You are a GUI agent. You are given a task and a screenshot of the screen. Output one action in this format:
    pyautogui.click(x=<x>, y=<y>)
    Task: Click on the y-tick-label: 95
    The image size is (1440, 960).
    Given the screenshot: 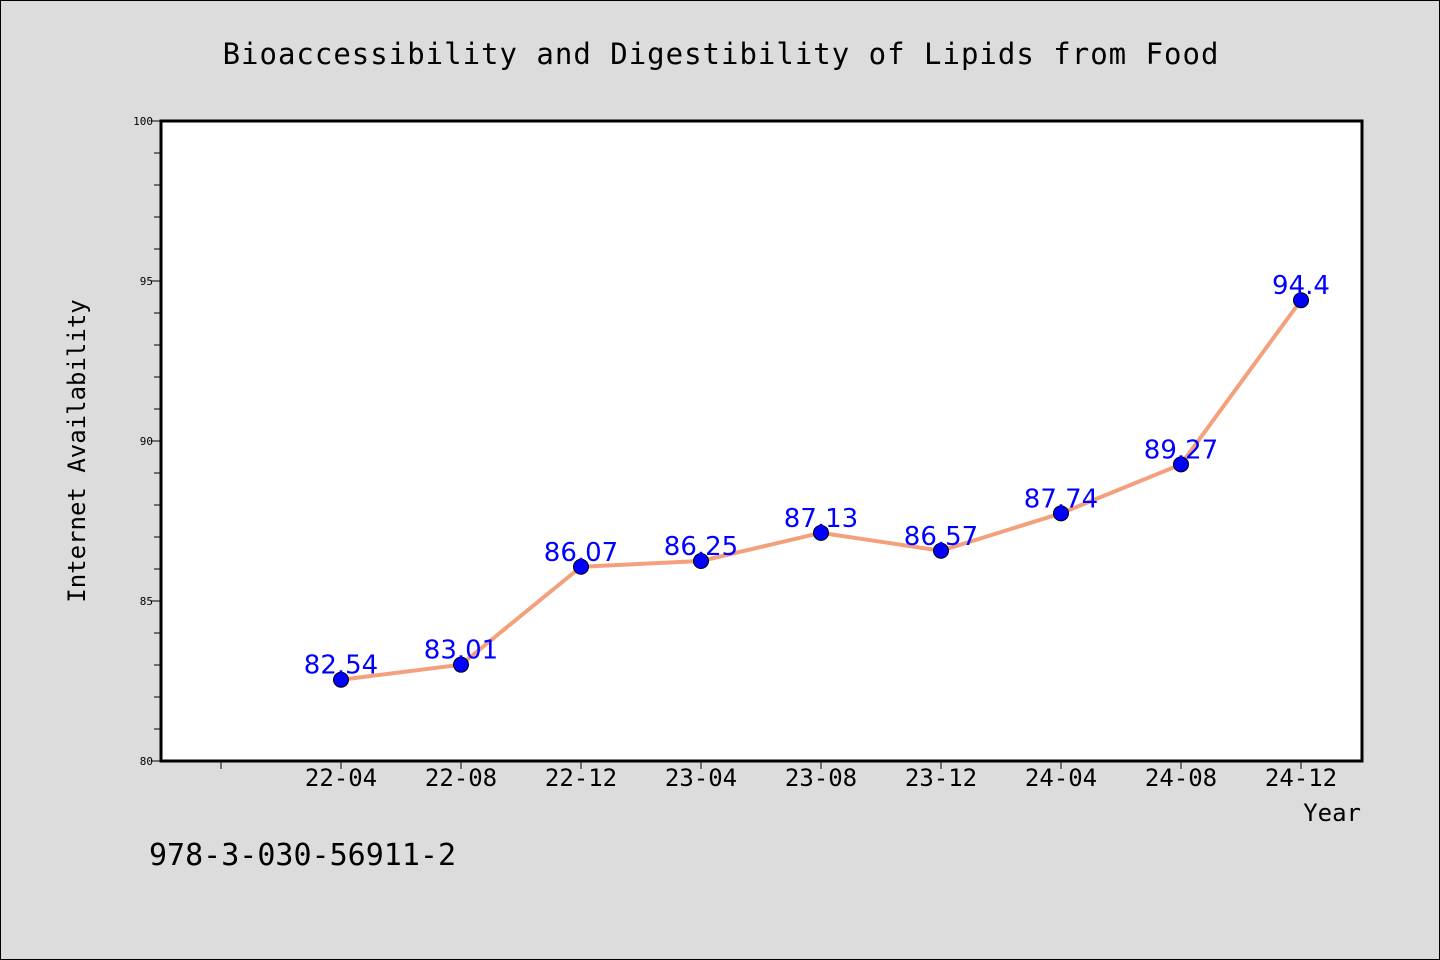 What is the action you would take?
    pyautogui.click(x=146, y=281)
    